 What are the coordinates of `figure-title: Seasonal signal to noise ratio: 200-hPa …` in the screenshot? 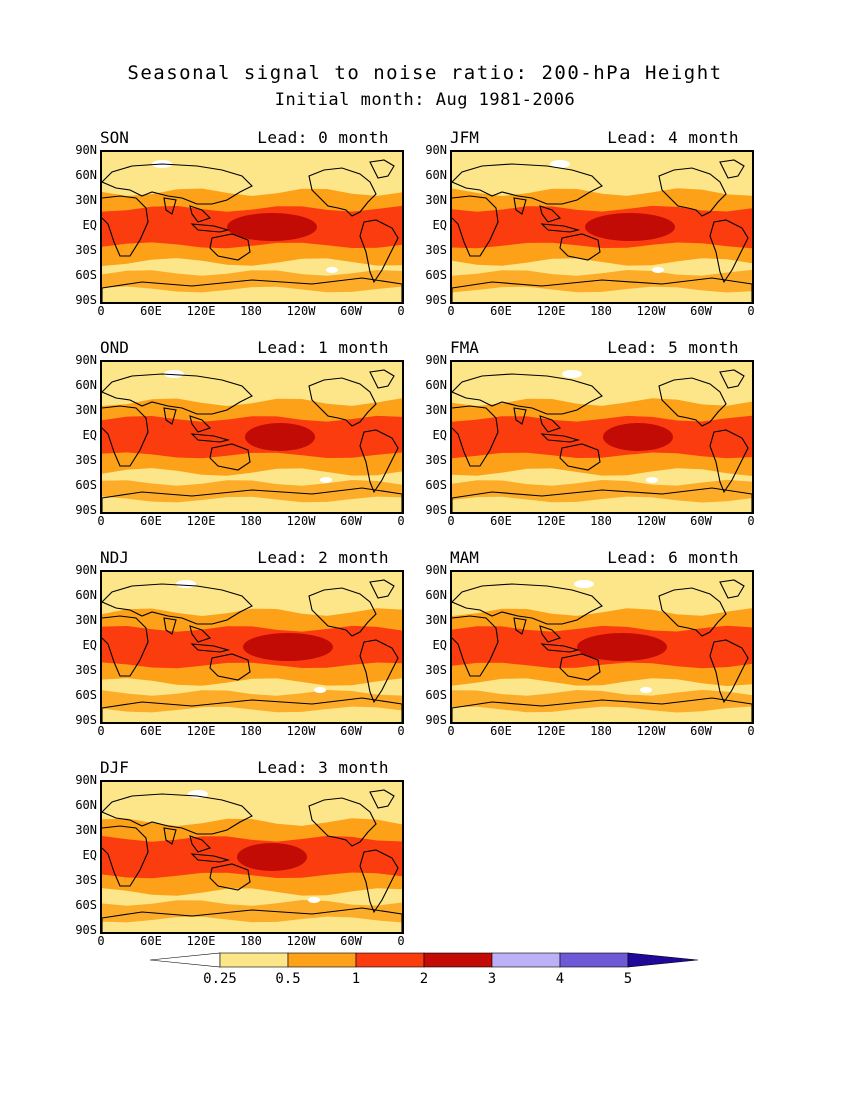 It's located at (425, 73).